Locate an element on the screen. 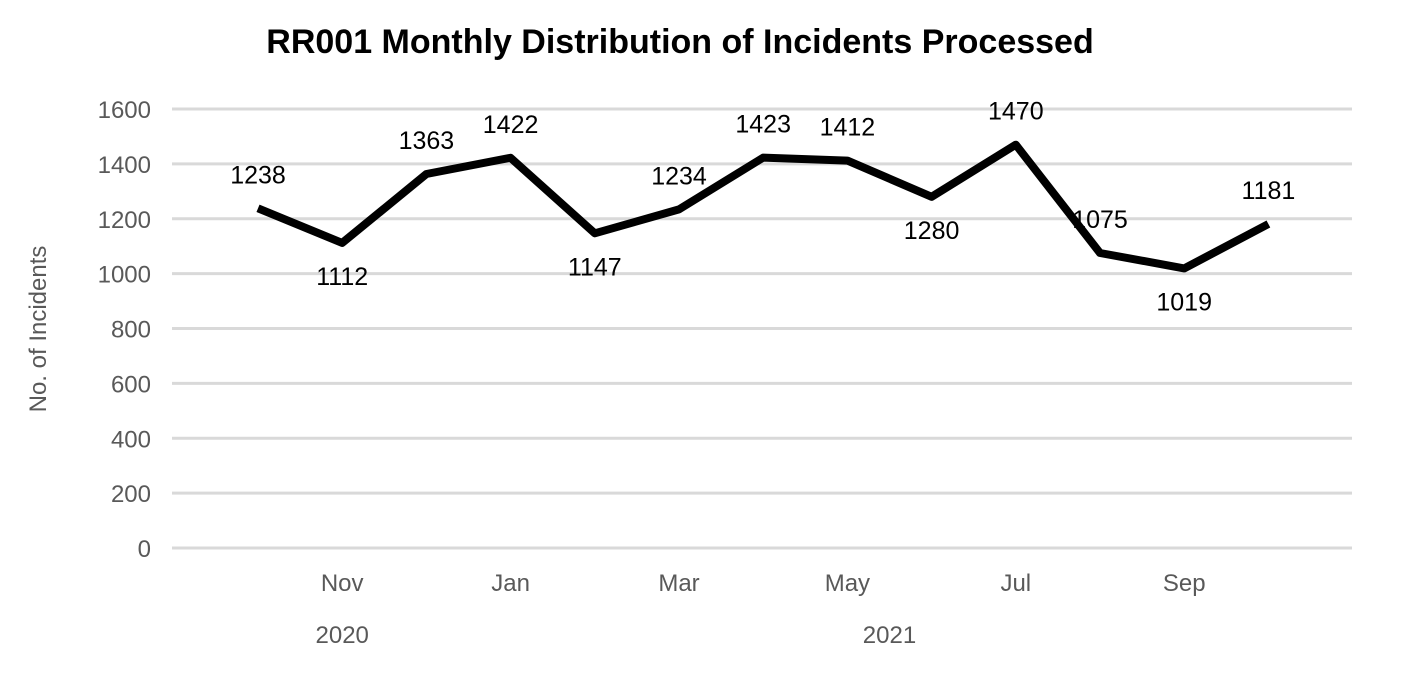 The height and width of the screenshot is (677, 1403). y-tick-label-400: 400 is located at coordinates (131, 439).